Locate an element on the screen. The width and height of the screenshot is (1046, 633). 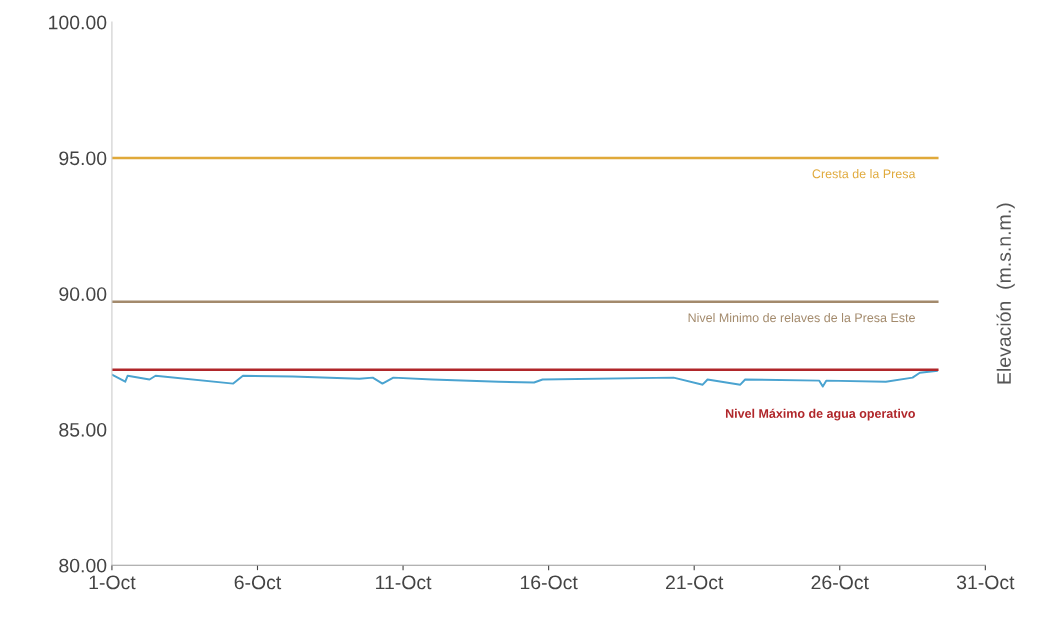
x-tick-label: 6-Oct is located at coordinates (258, 582).